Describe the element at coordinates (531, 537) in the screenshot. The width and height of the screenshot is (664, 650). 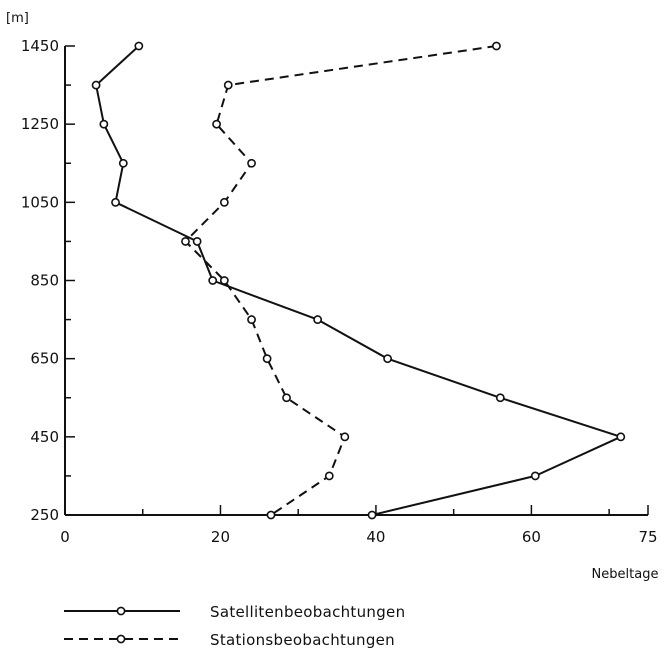
I see `x-tick-label: 60` at that location.